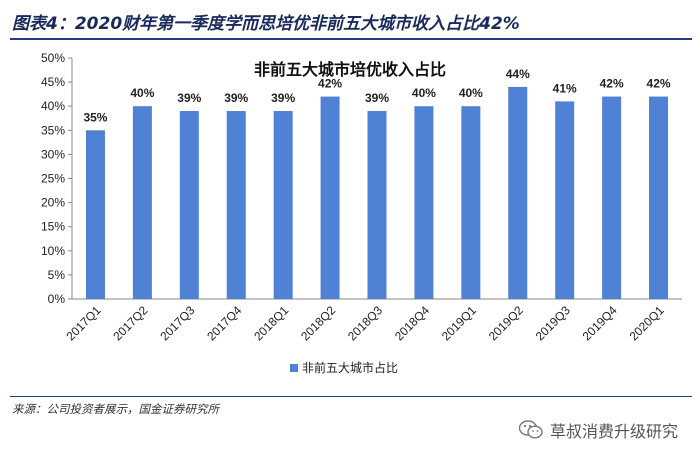 Image resolution: width=700 pixels, height=459 pixels. I want to click on category-label: 2018Q3, so click(365, 323).